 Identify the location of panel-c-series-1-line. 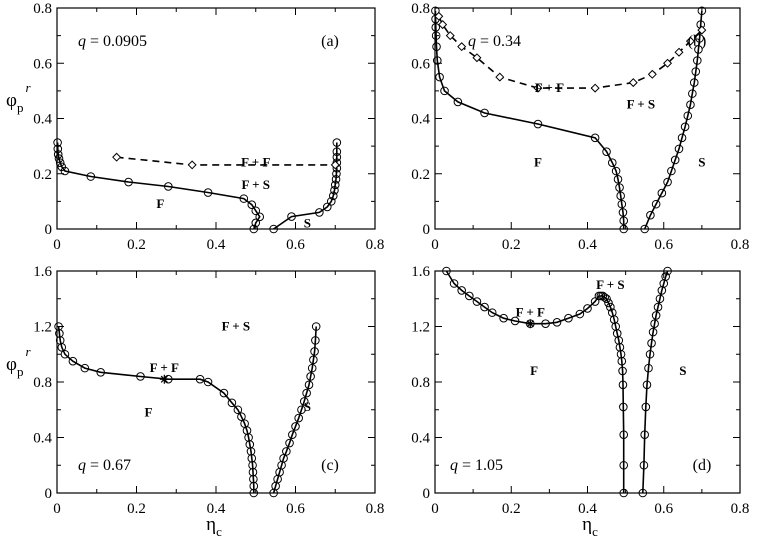
(294, 410).